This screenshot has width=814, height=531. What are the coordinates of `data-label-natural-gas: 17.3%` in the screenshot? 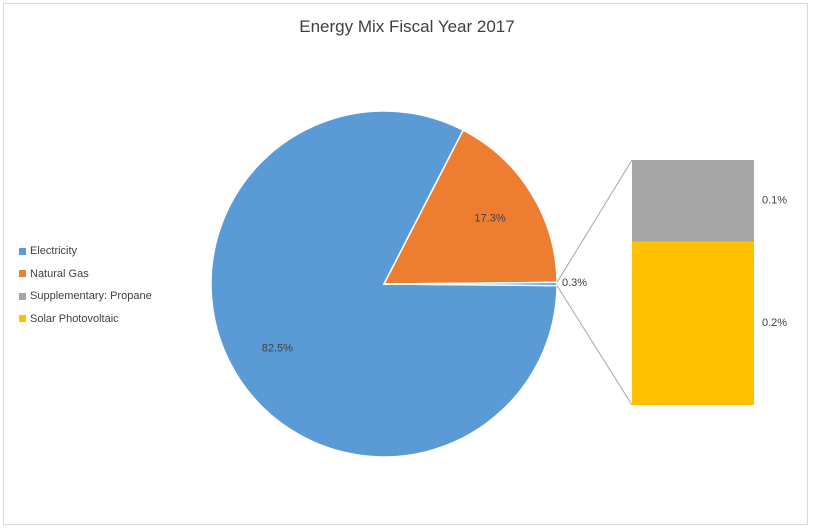 It's located at (489, 219).